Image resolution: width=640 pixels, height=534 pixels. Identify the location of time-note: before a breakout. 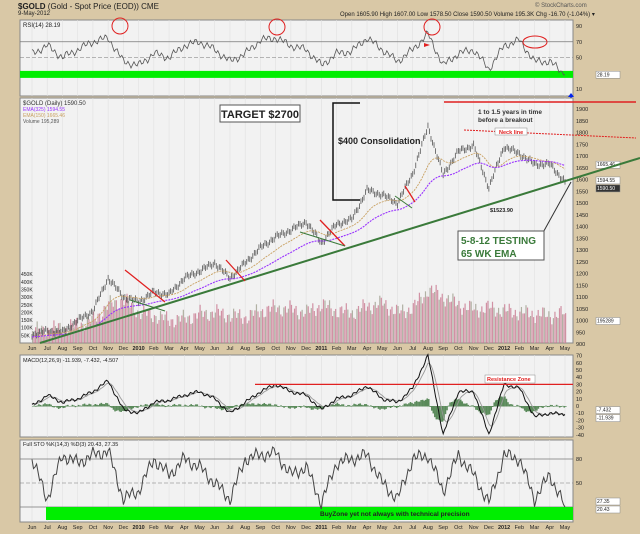
(505, 120).